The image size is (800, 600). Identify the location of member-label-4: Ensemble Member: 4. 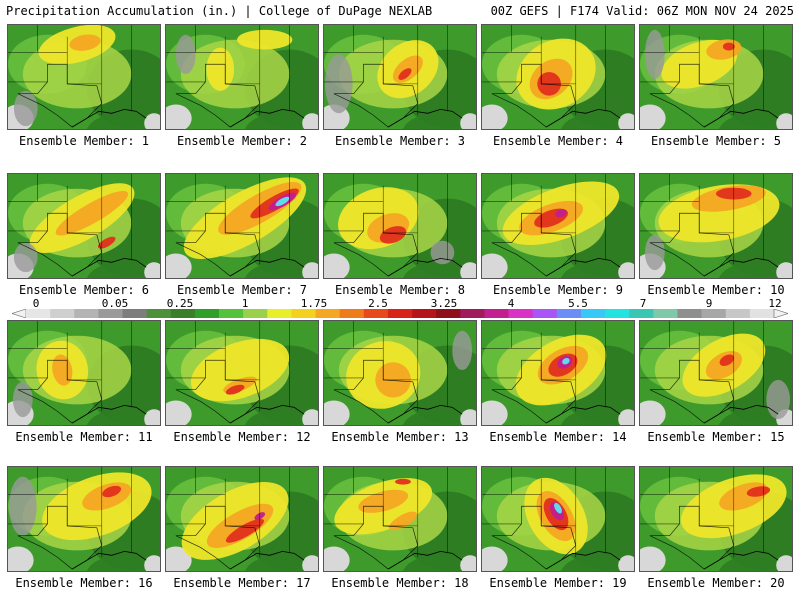
(558, 141).